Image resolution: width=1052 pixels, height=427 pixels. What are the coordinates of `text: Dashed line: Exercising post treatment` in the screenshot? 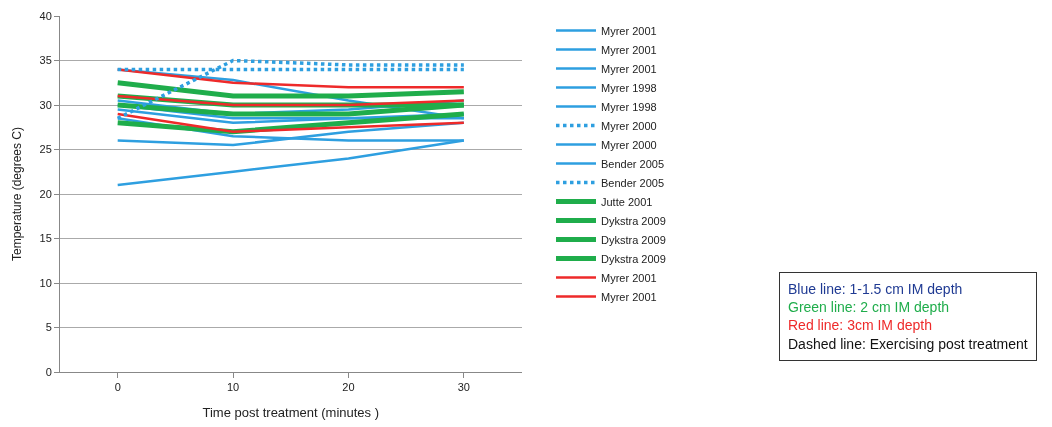 It's located at (908, 343).